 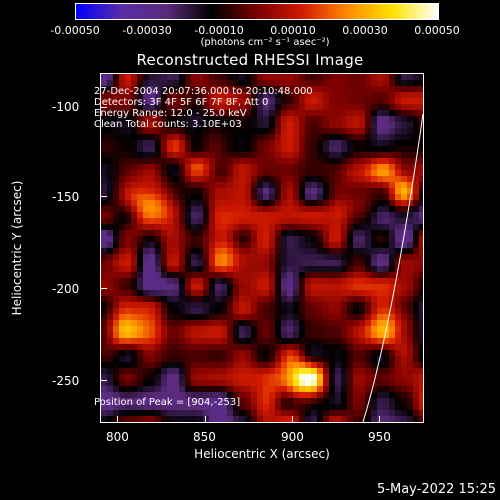 I want to click on solar-limb-overlay, so click(x=392, y=267).